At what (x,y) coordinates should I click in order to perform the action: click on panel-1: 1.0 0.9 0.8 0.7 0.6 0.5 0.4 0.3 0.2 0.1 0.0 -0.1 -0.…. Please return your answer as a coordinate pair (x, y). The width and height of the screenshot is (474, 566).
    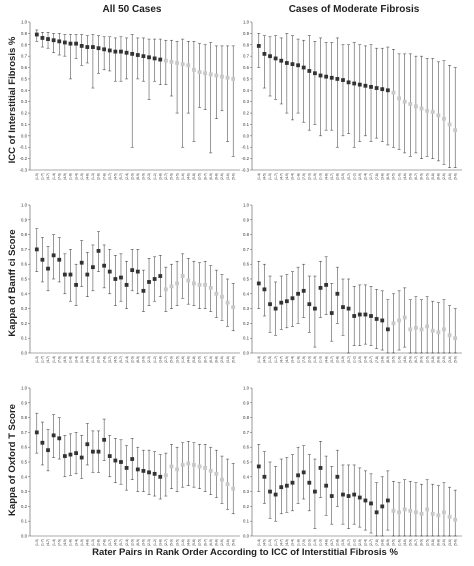
    Looking at the image, I should click on (130, 100).